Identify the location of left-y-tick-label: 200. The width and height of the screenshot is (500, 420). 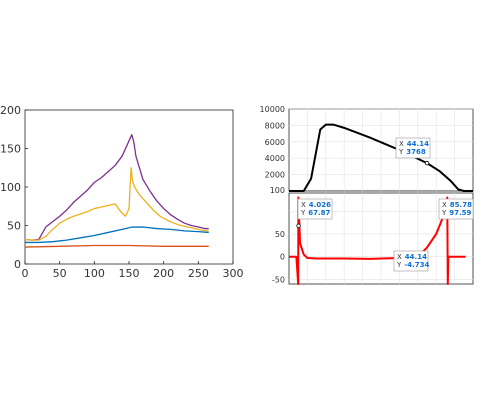
(10, 110).